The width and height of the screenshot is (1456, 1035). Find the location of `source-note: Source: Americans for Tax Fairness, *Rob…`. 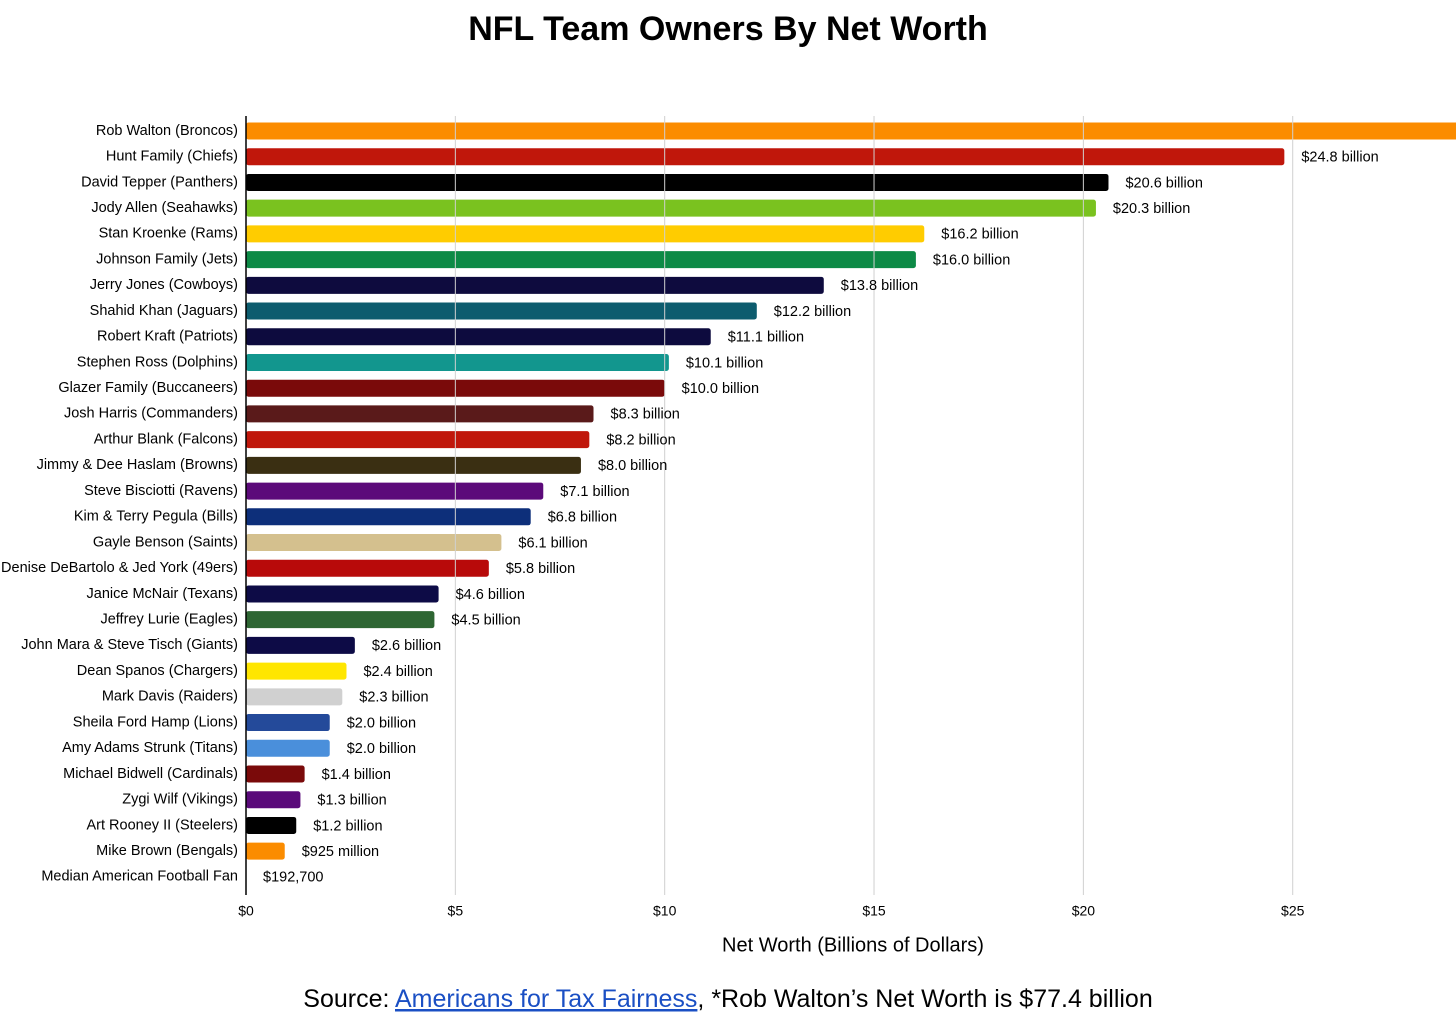

source-note: Source: Americans for Tax Fairness, *Rob… is located at coordinates (727, 999).